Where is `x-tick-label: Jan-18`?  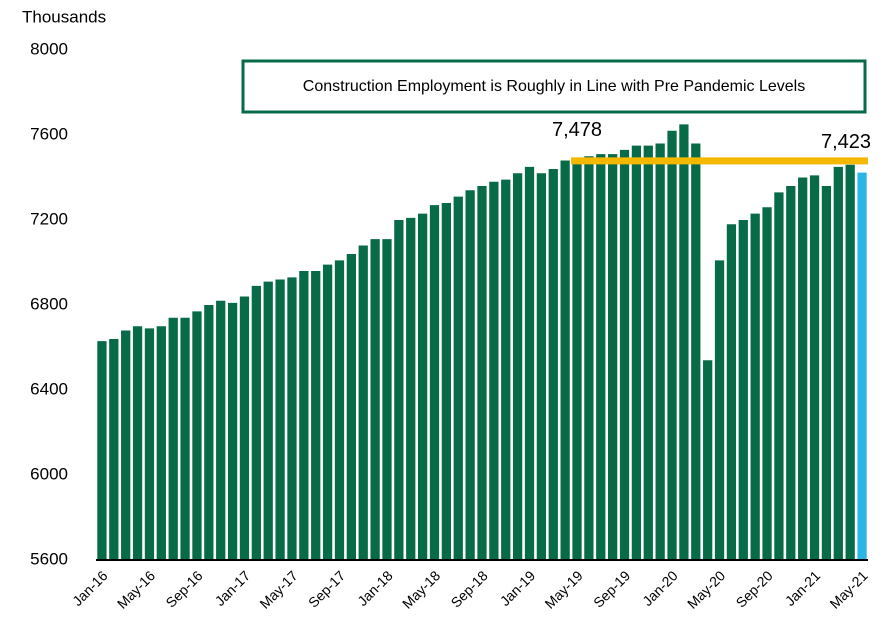
x-tick-label: Jan-18 is located at coordinates (375, 588).